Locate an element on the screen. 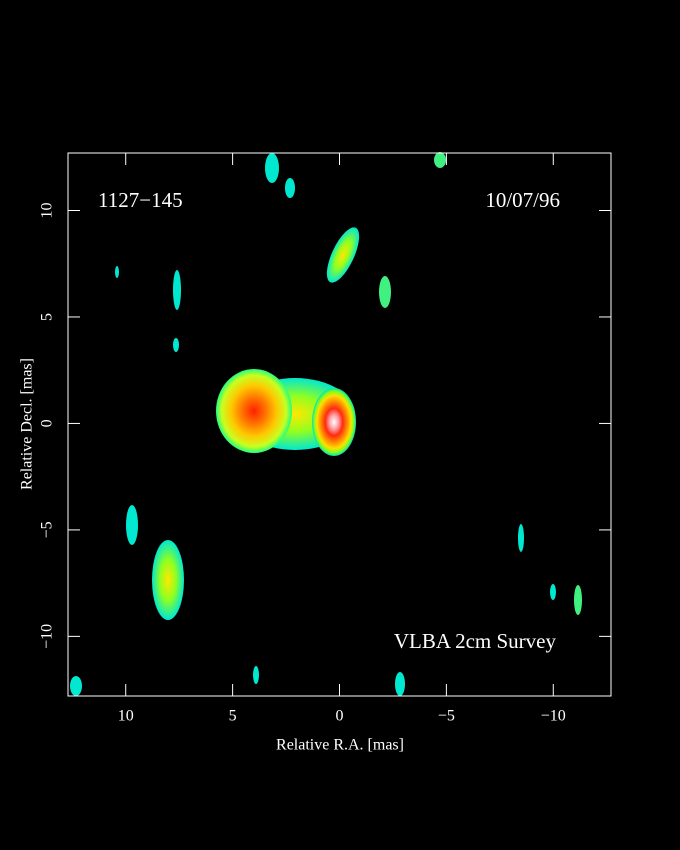 The image size is (680, 850). core is located at coordinates (334, 422).